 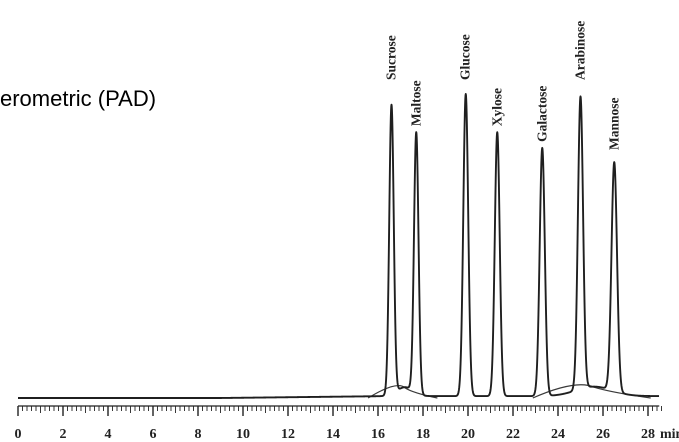 I want to click on x-tick-label: 14, so click(x=333, y=434).